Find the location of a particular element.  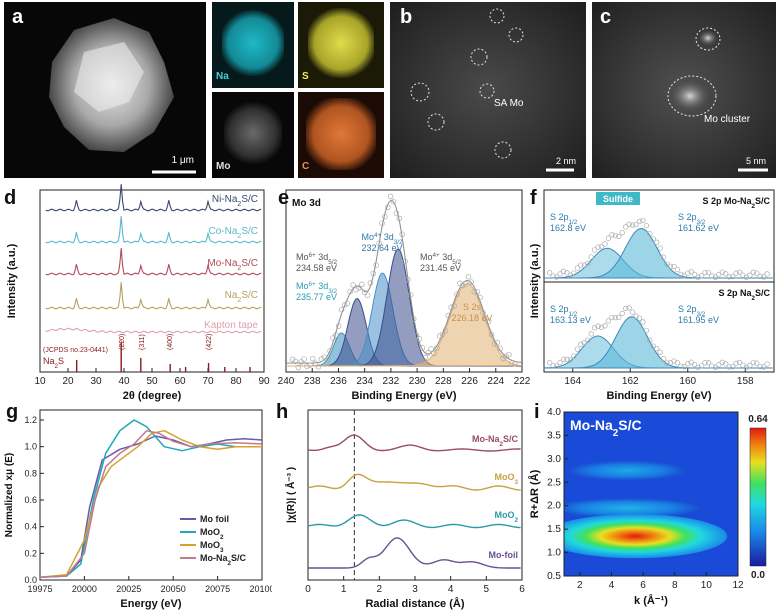

eds-label-s: S is located at coordinates (305, 76).